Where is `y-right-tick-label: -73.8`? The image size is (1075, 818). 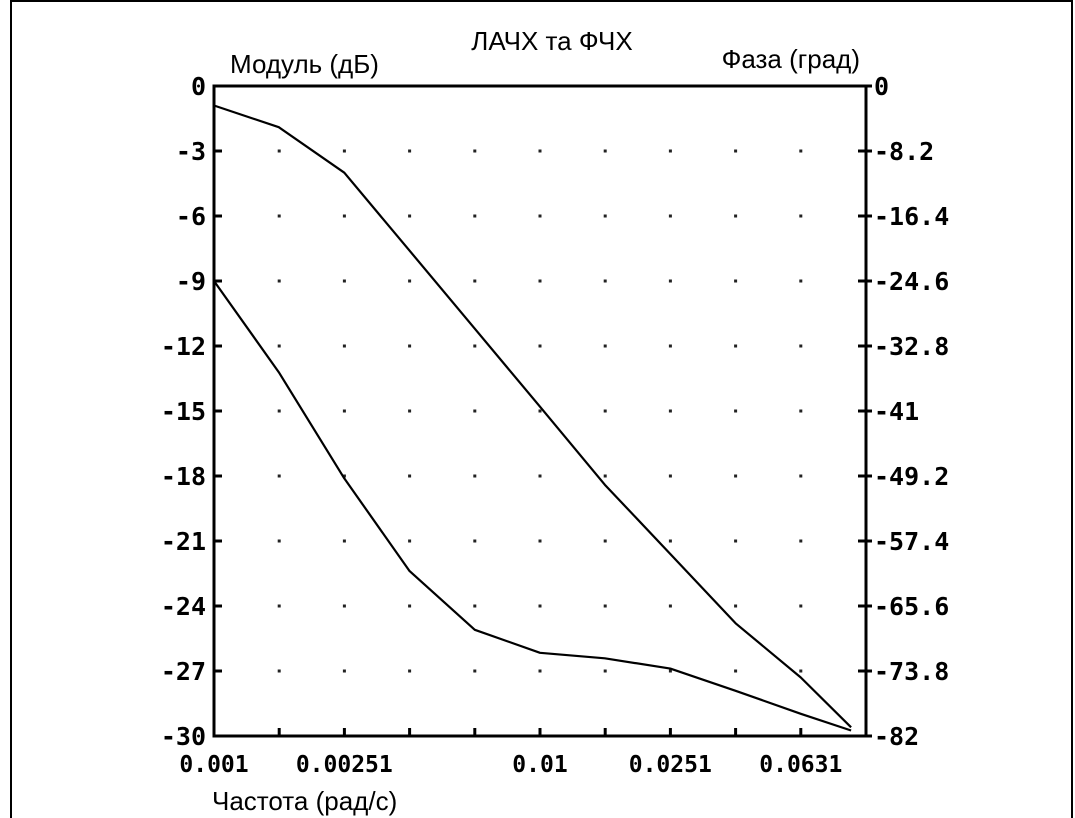
y-right-tick-label: -73.8 is located at coordinates (911, 671).